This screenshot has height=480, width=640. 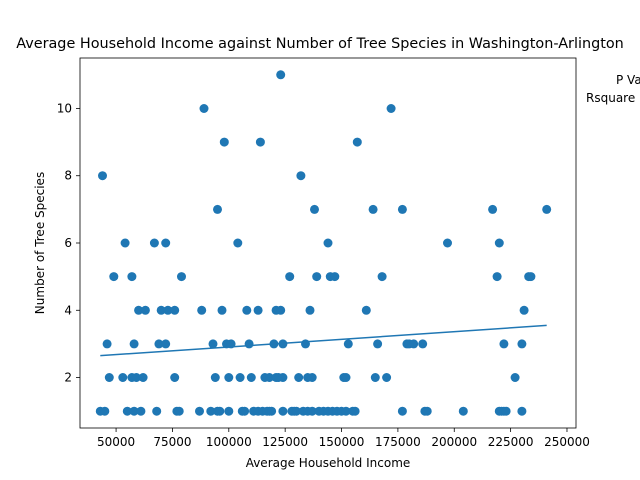 I want to click on stats-annotation-1: Rsquare, so click(x=610, y=98).